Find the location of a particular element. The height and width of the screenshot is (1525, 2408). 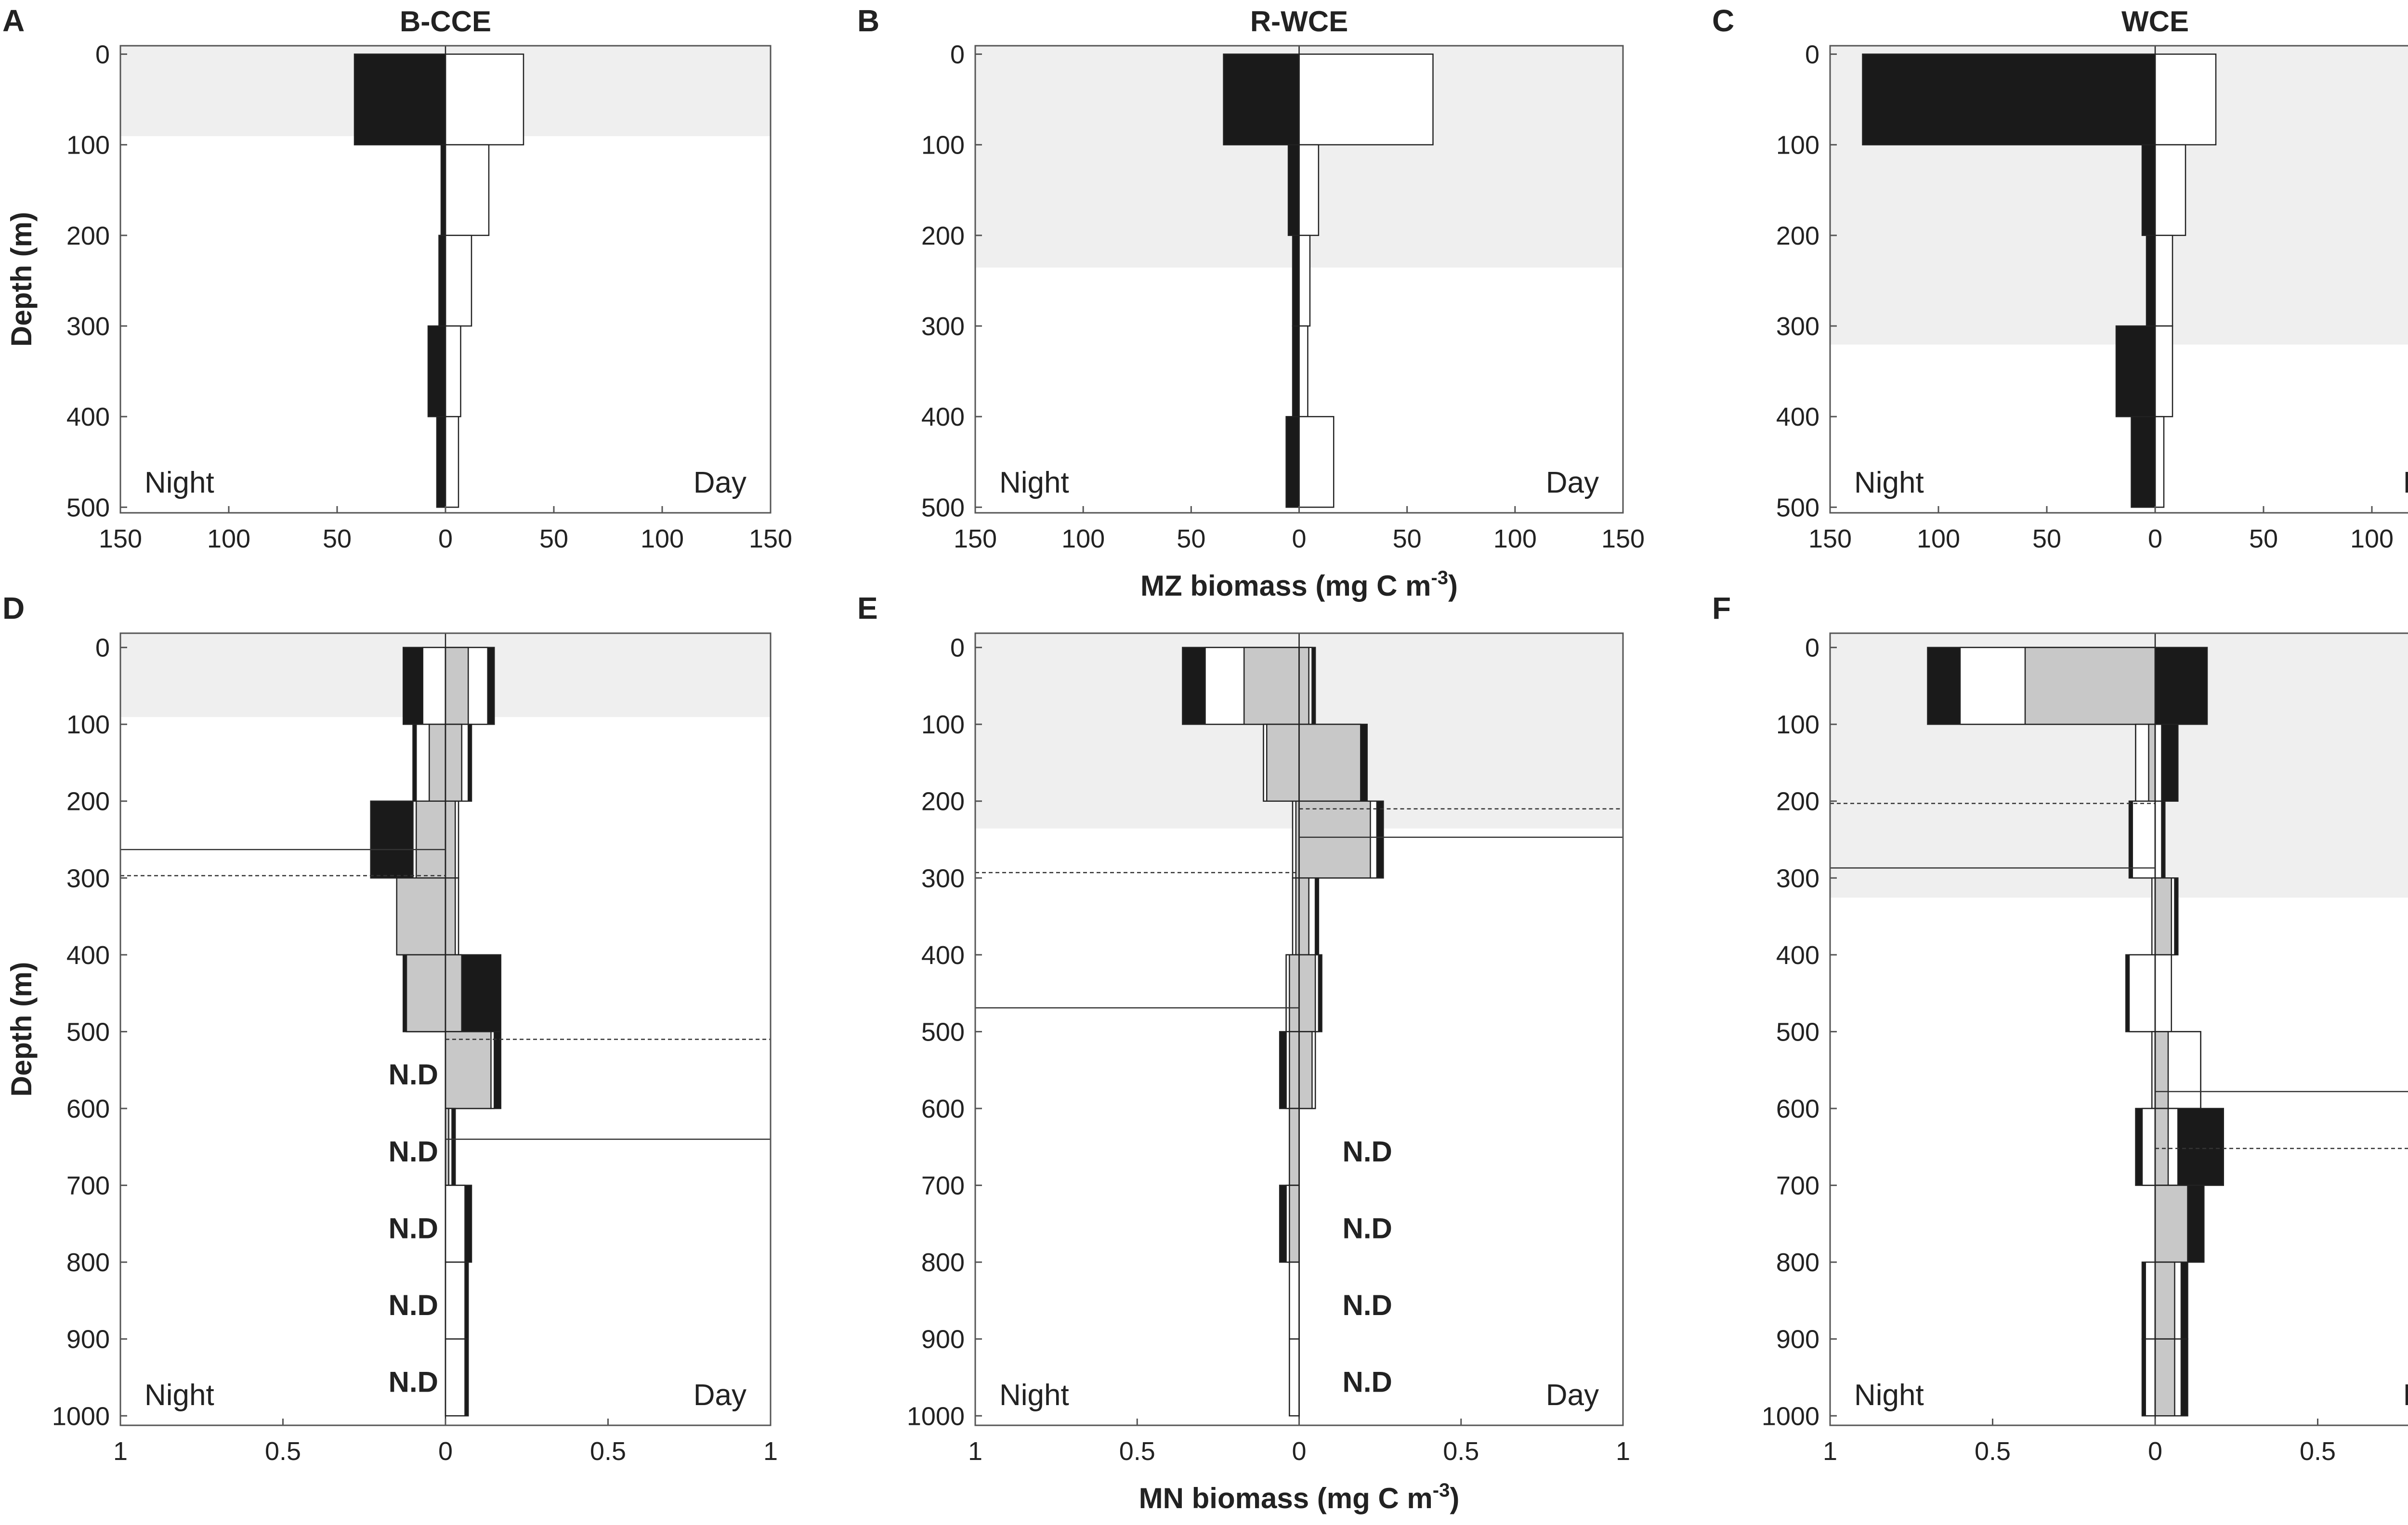

x-axis-label: MZ biomass (mg C m-3) is located at coordinates (1299, 584).